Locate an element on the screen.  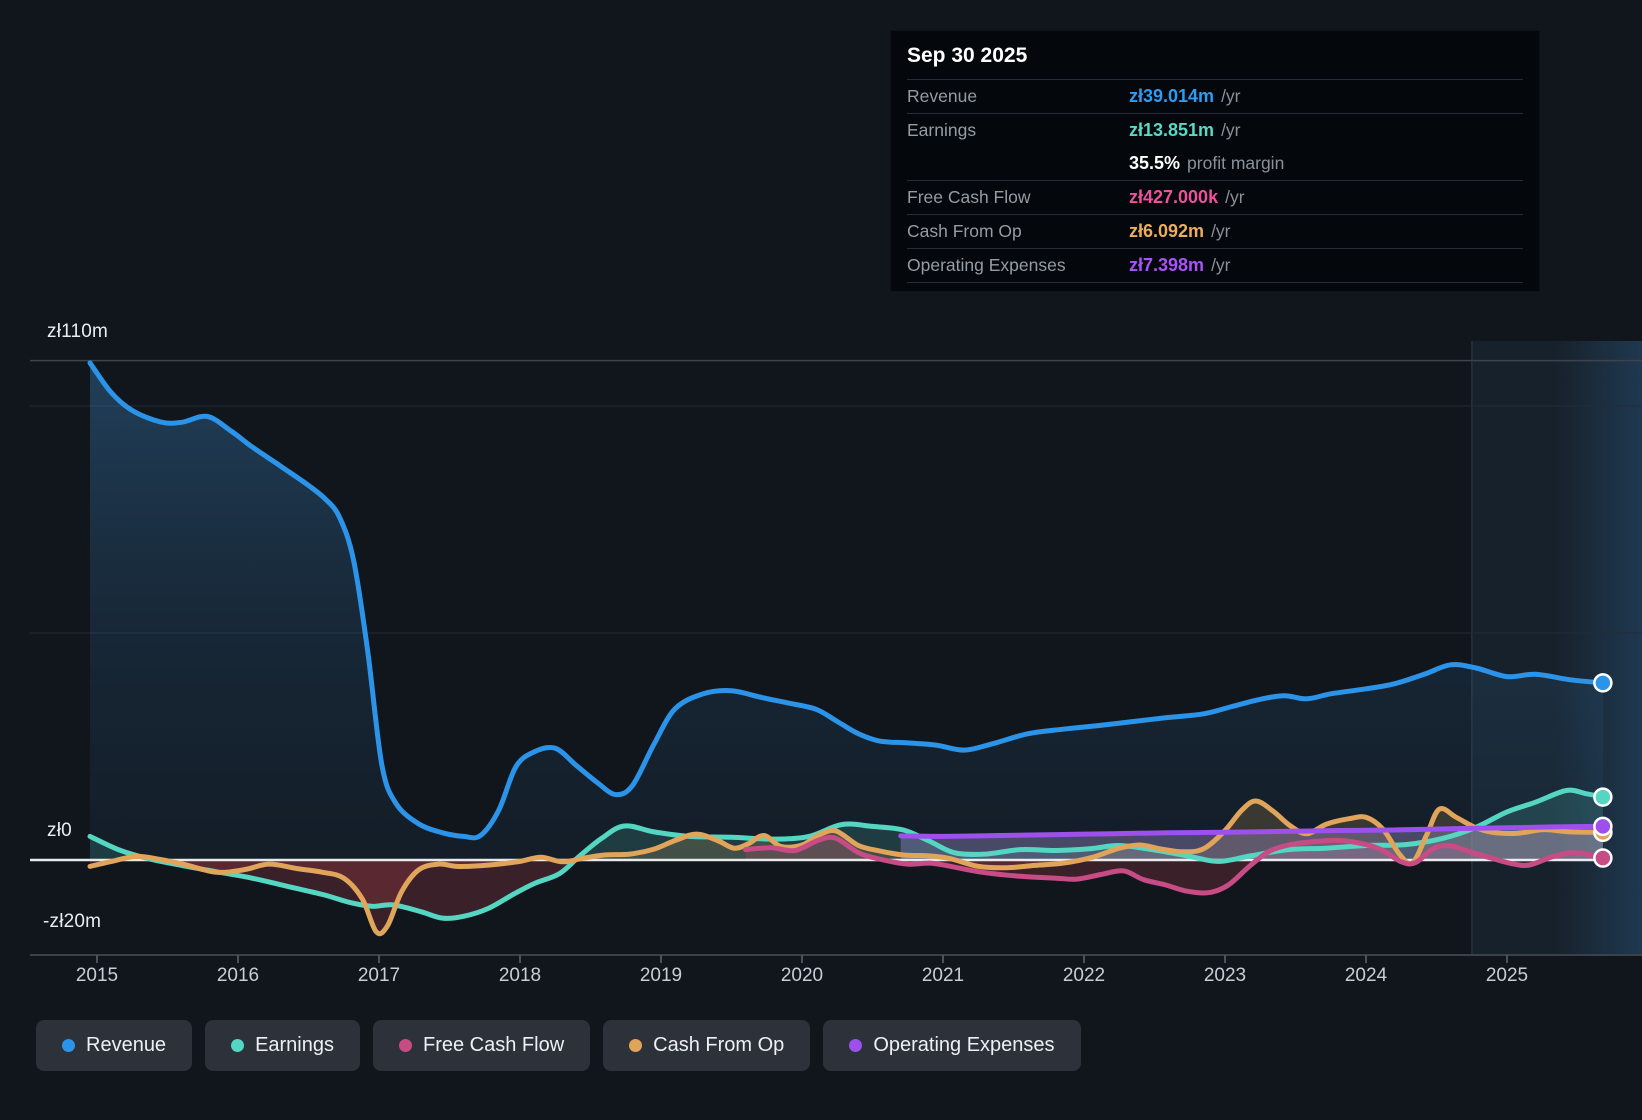
tooltip-row-earnings: Earnings zł13.851m /yr is located at coordinates (1215, 130).